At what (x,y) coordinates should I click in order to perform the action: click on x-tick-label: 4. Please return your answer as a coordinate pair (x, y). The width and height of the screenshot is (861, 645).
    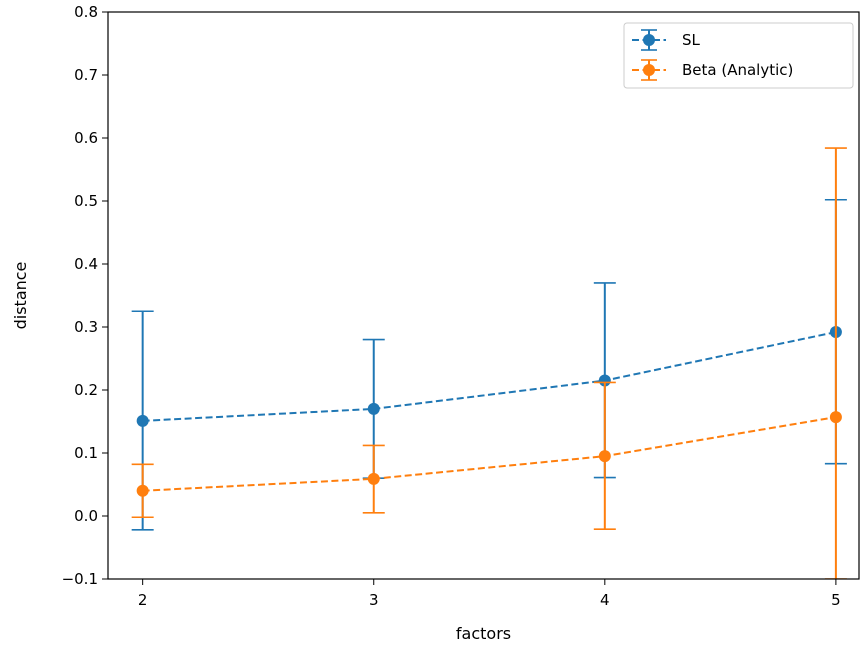
    Looking at the image, I should click on (605, 600).